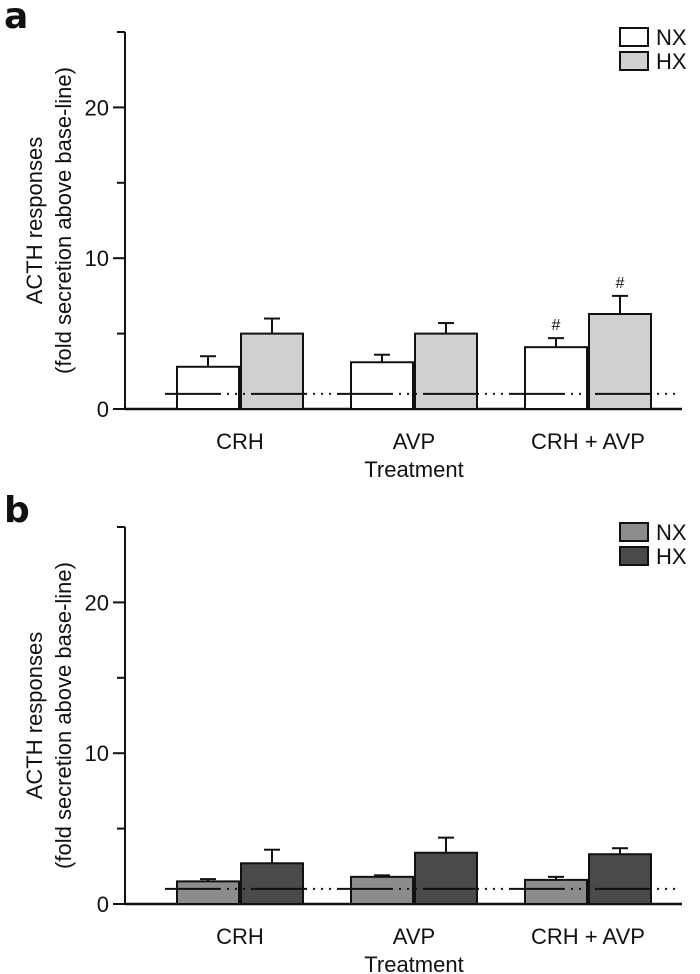 This screenshot has height=974, width=700. Describe the element at coordinates (16, 18) in the screenshot. I see `panel-letter: a` at that location.